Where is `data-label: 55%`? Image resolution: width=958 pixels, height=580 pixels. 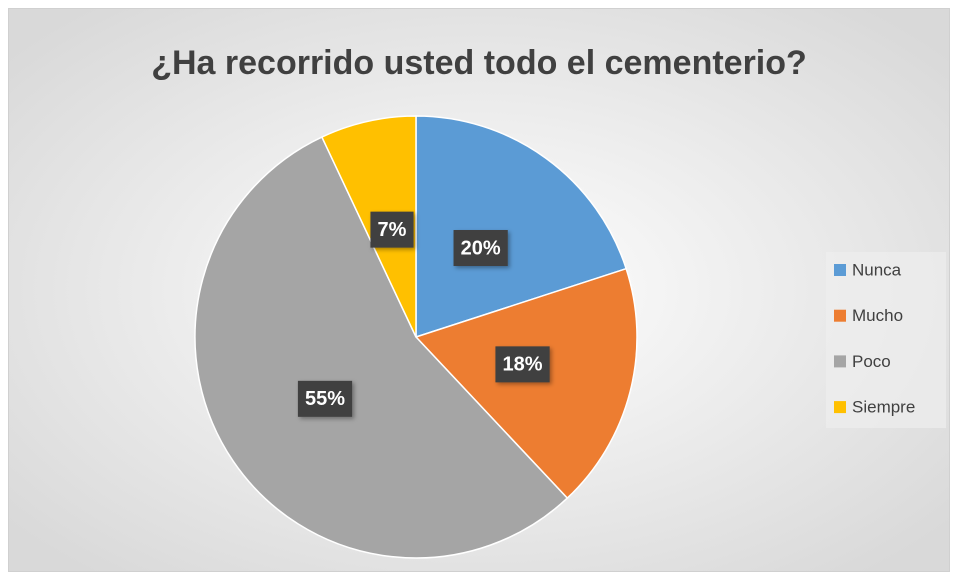
data-label: 55% is located at coordinates (325, 399).